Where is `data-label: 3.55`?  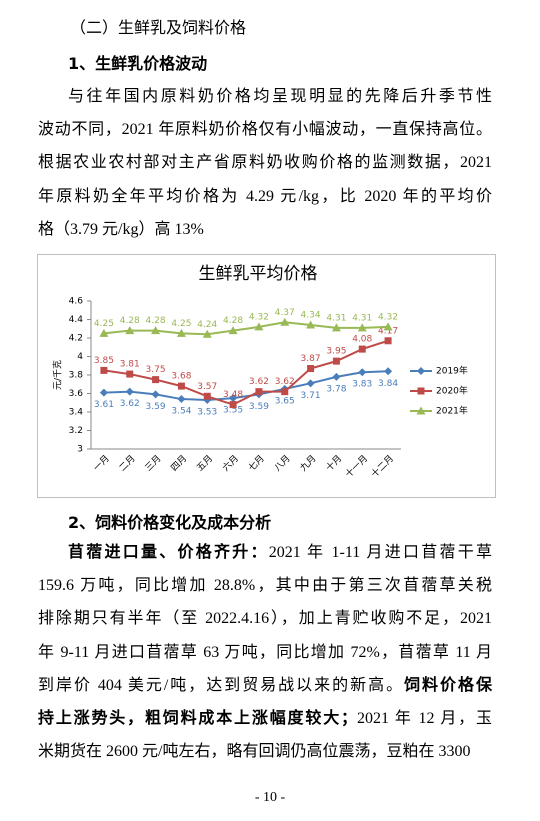
data-label: 3.55 is located at coordinates (233, 411).